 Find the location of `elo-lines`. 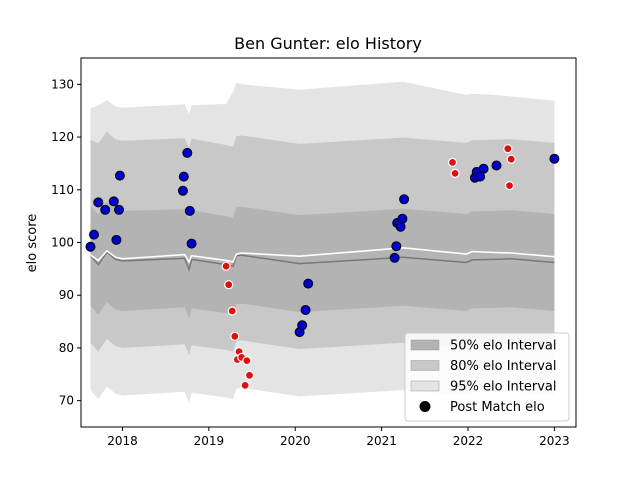

elo-lines is located at coordinates (322, 259).